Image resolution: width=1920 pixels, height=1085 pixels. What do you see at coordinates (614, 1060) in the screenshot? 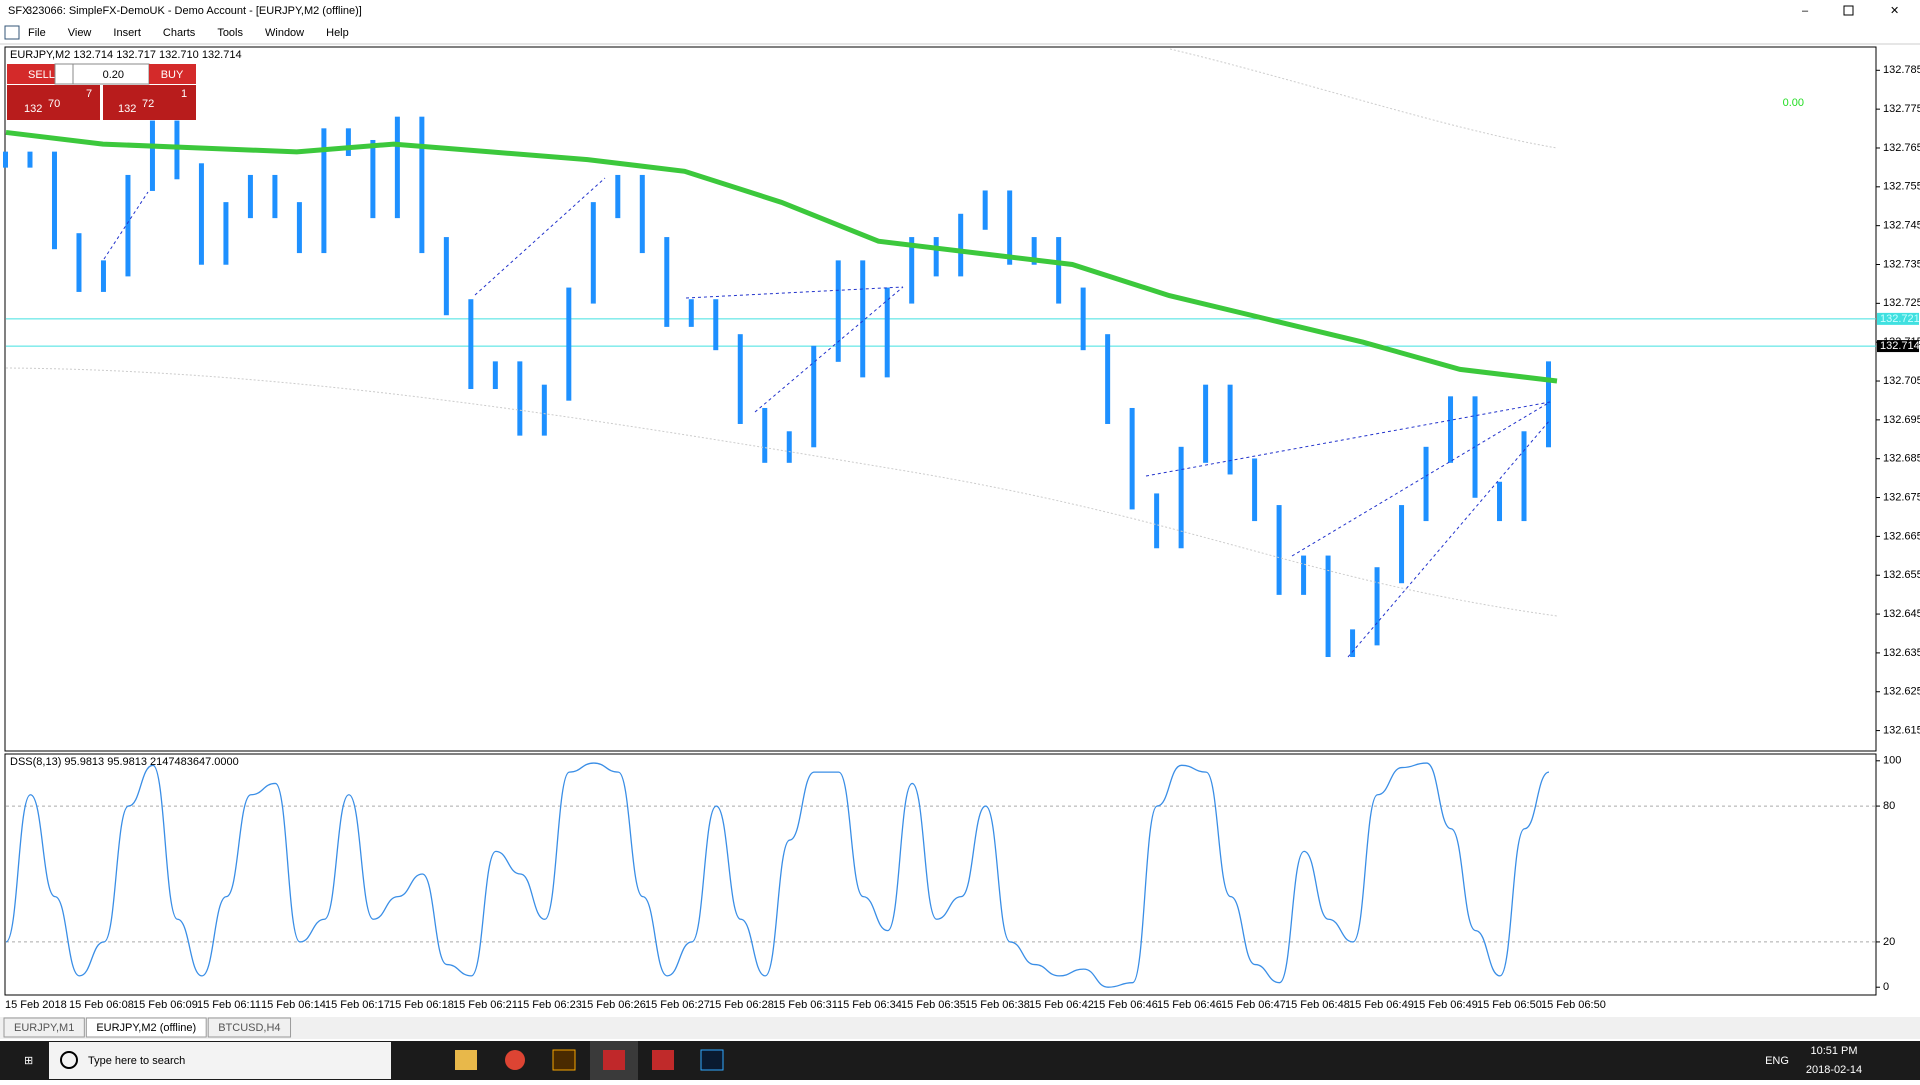
I see `app-simplefx-icon` at bounding box center [614, 1060].